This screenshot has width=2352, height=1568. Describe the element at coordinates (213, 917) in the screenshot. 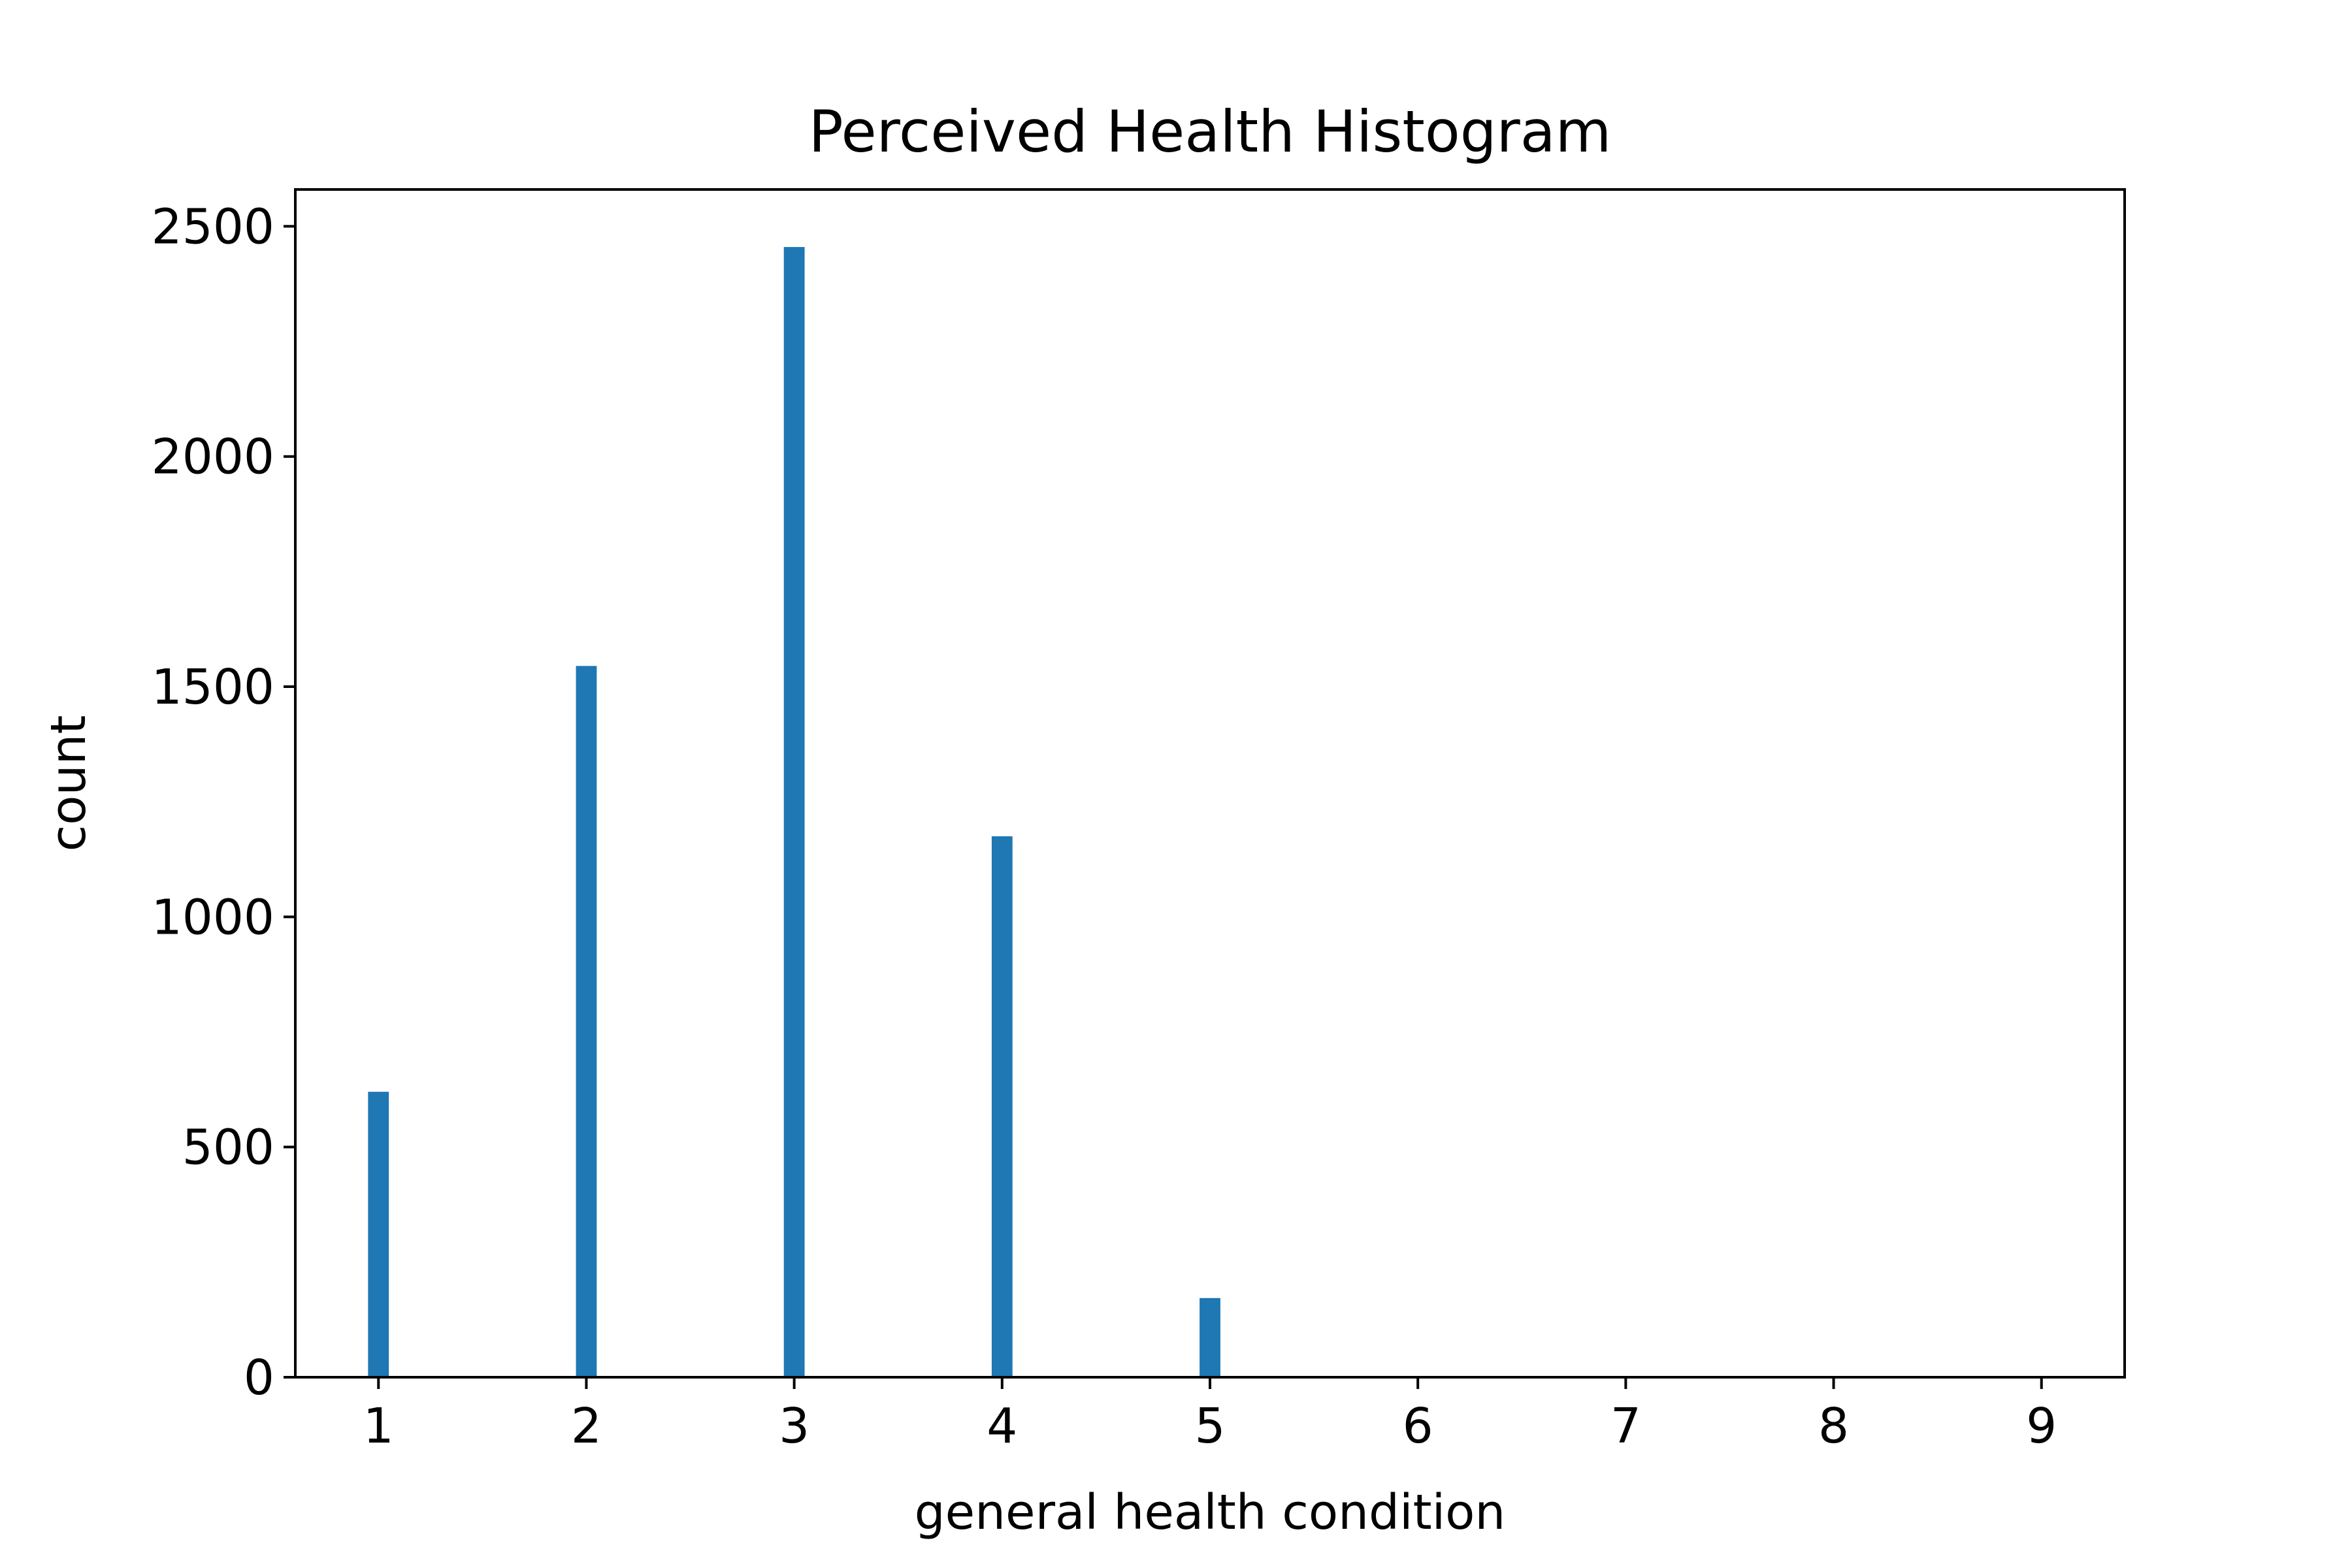

I see `y-tick-label: 1000` at that location.